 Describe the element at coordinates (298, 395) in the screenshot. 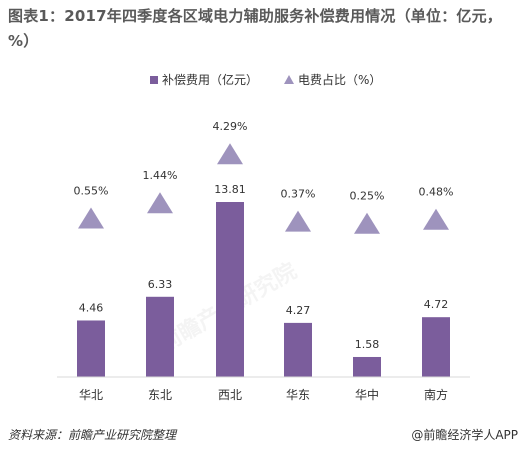

I see `x-tick-label: 华东` at that location.